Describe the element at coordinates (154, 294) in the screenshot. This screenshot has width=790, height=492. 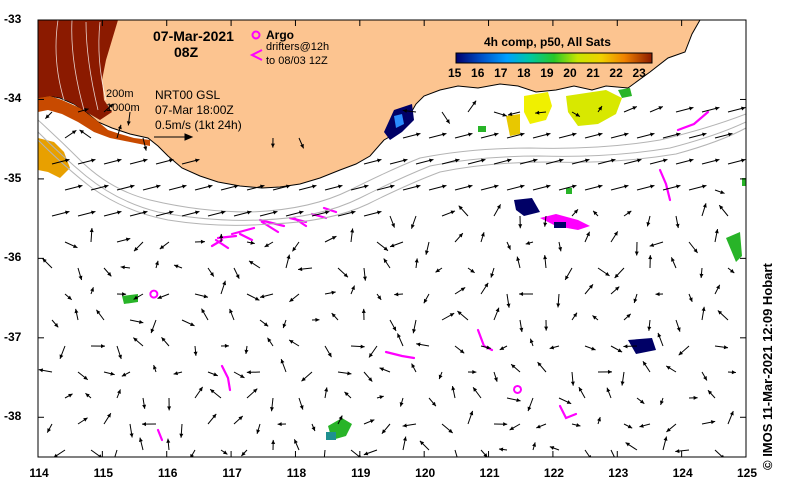
I see `argo-float-marker` at that location.